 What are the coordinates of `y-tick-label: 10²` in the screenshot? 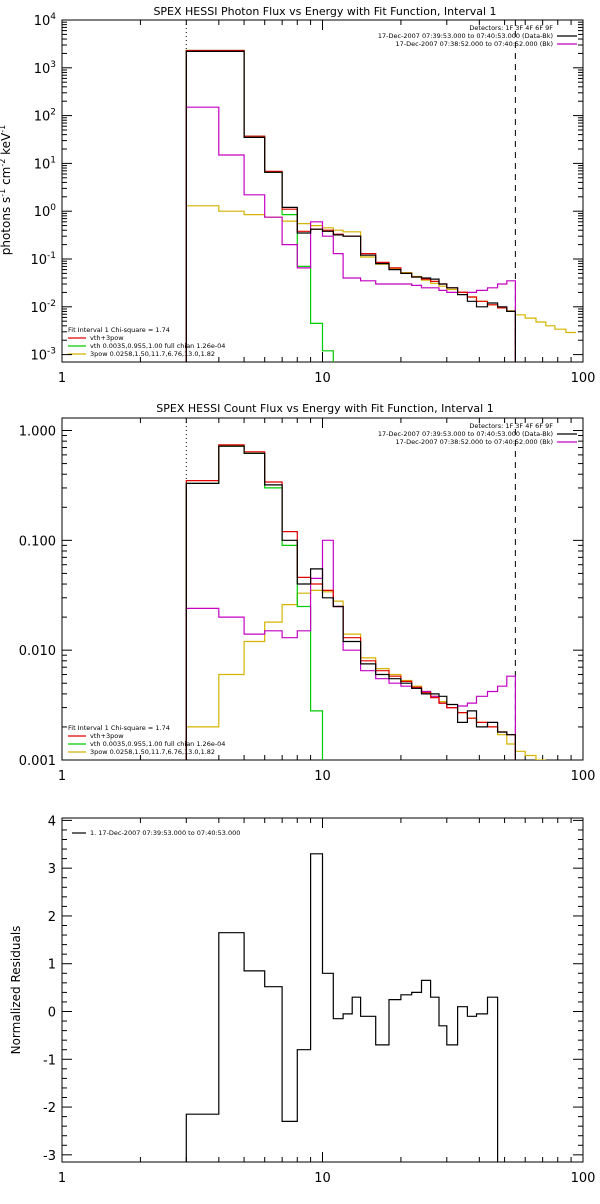 It's located at (45, 116).